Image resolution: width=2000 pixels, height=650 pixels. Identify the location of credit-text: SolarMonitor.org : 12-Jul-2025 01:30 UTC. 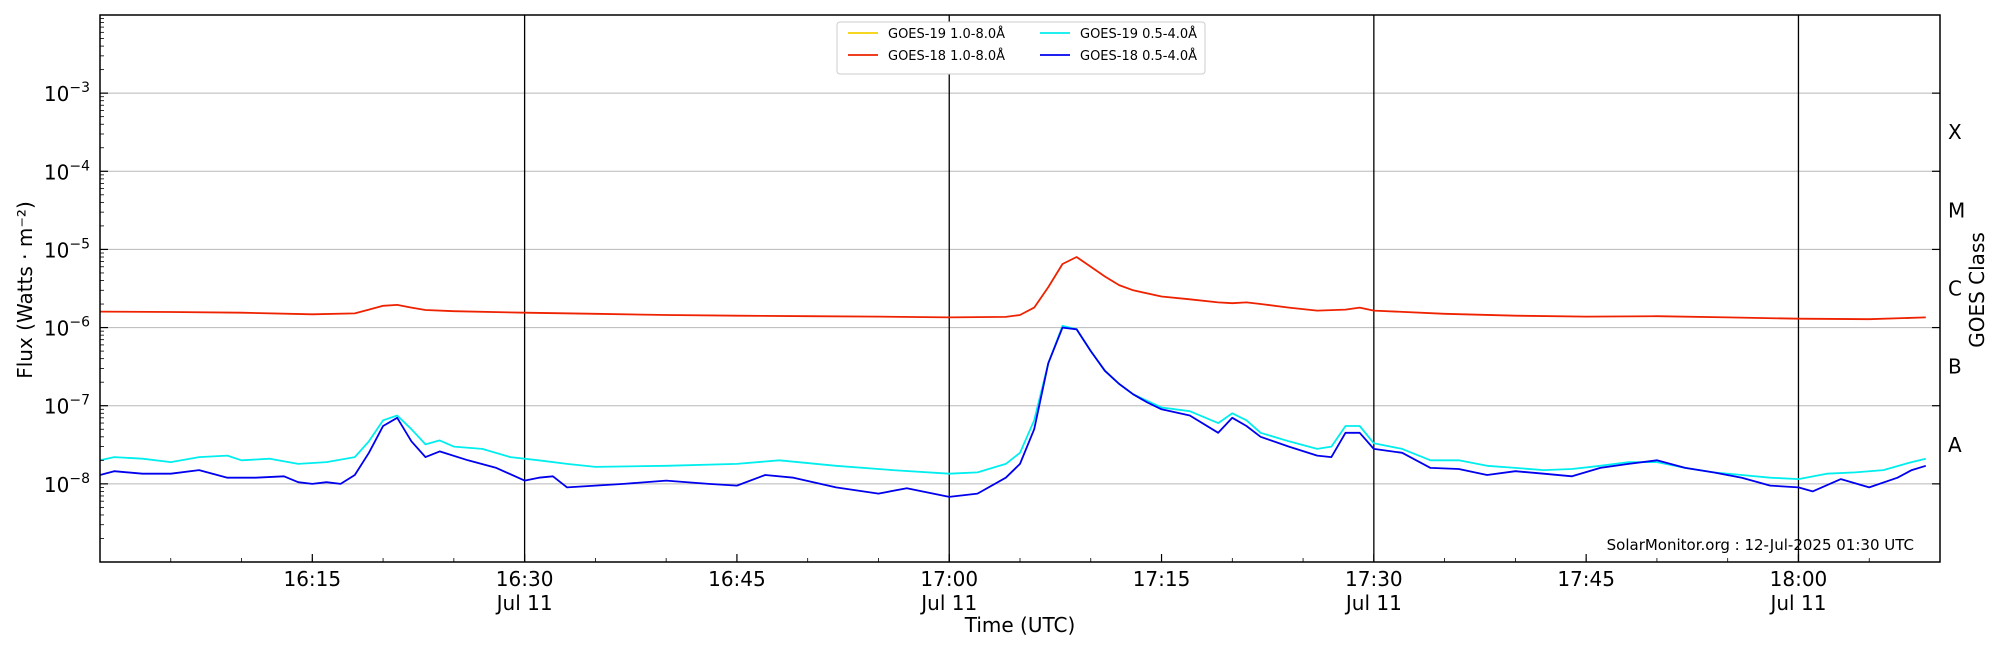
(1760, 545).